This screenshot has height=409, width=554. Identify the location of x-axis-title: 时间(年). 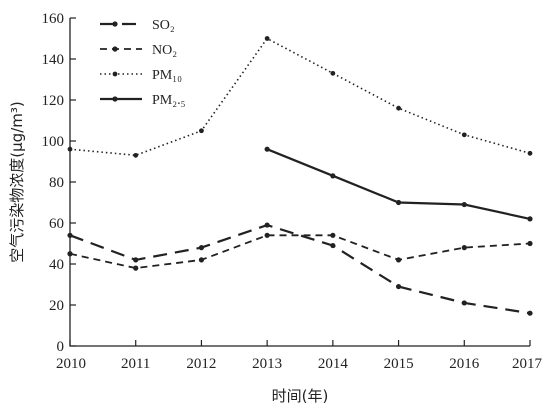
(300, 396).